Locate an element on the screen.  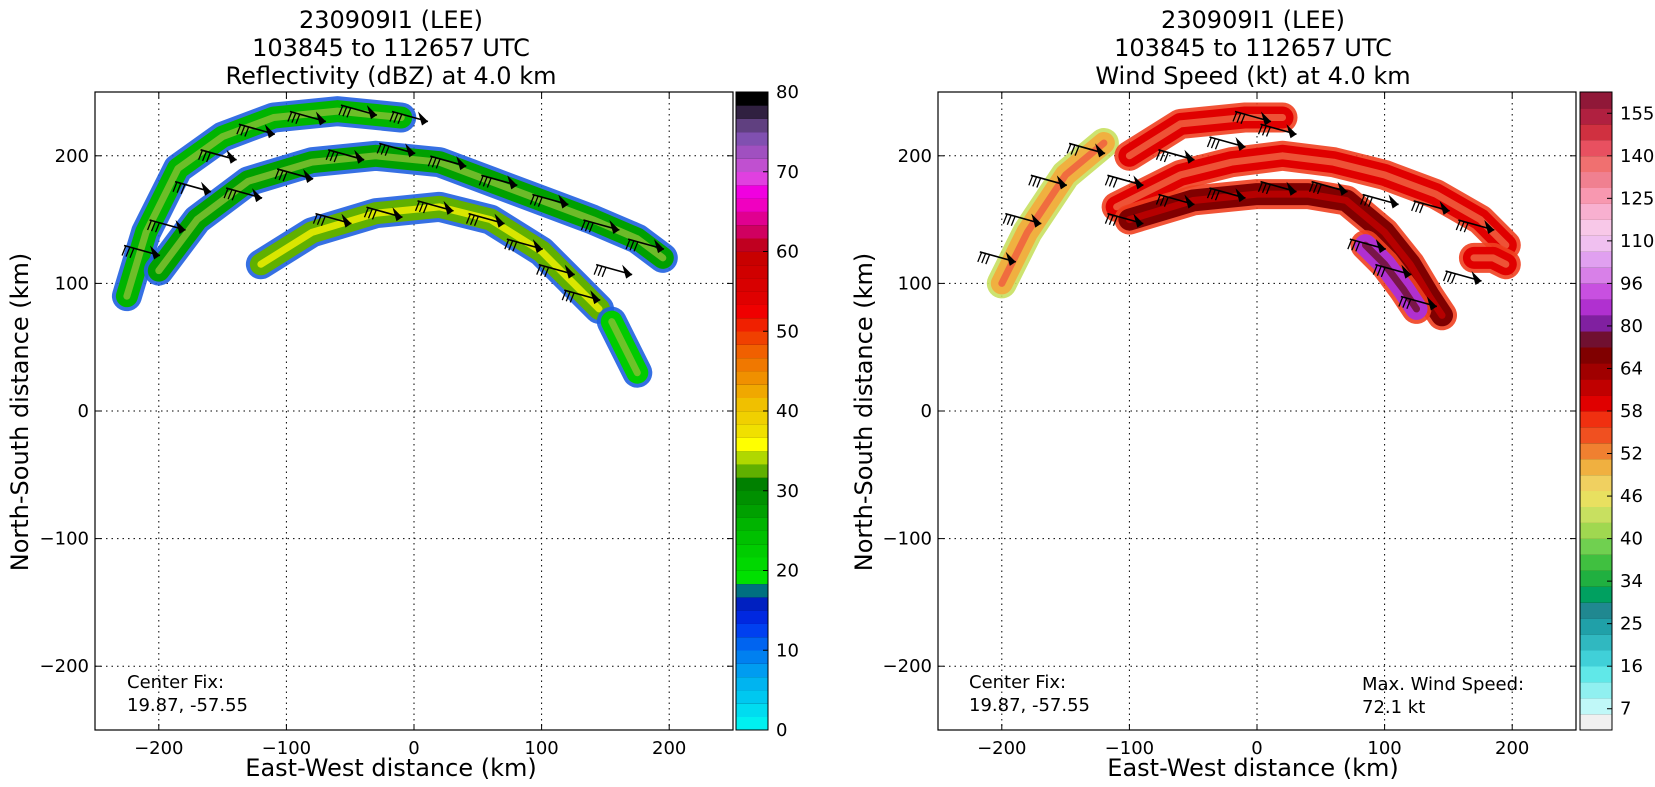
colorbar-tick-label: 46 is located at coordinates (1631, 496).